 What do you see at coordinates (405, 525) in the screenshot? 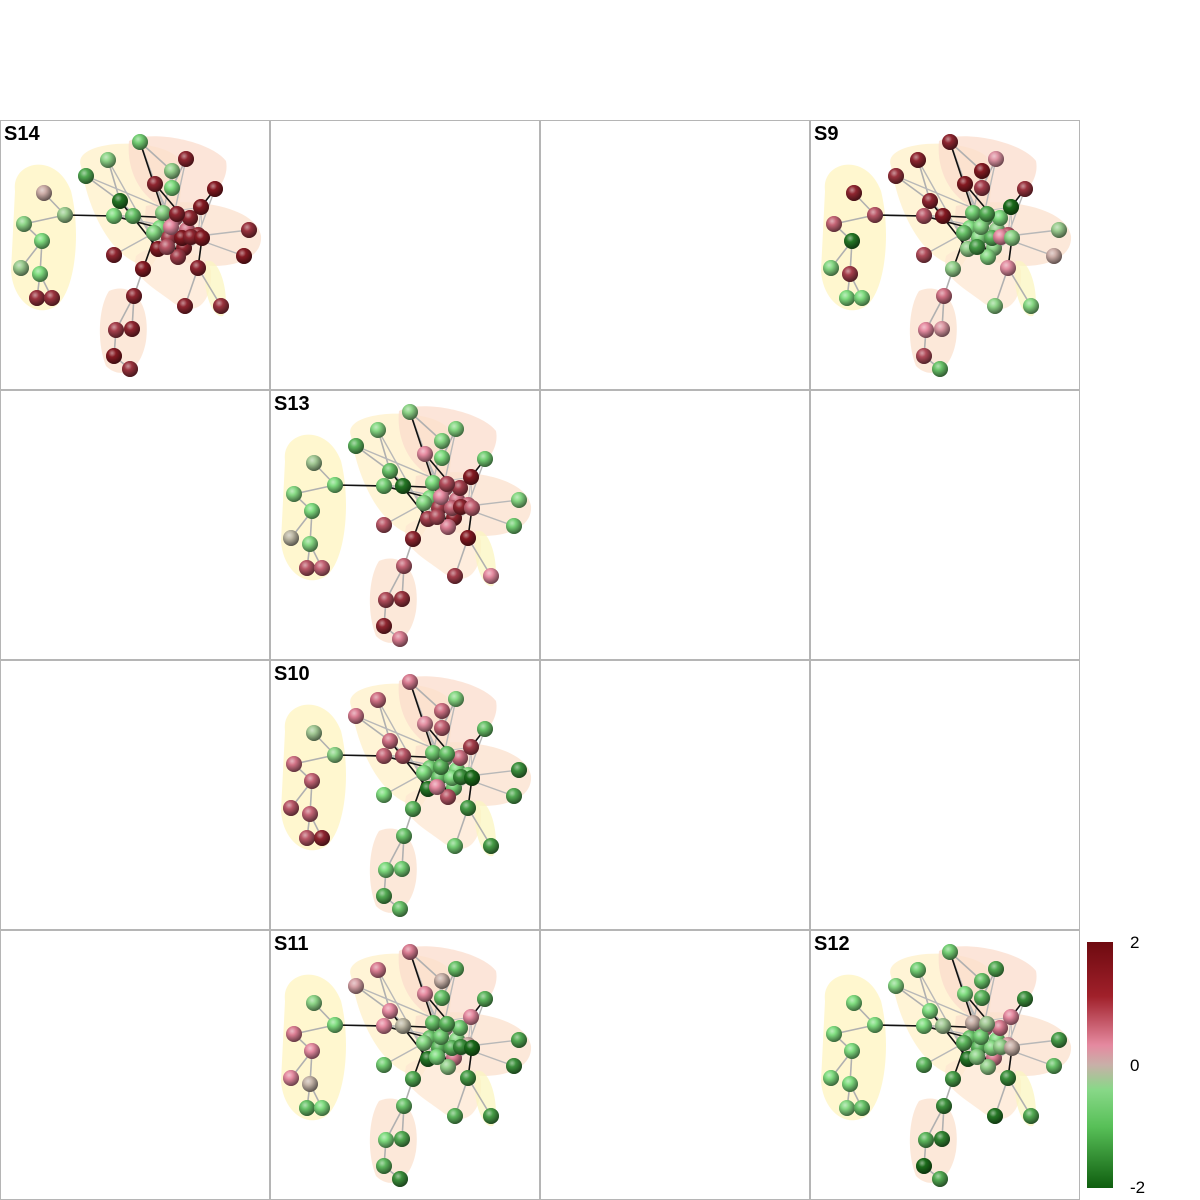
I see `network-panel: S13` at bounding box center [405, 525].